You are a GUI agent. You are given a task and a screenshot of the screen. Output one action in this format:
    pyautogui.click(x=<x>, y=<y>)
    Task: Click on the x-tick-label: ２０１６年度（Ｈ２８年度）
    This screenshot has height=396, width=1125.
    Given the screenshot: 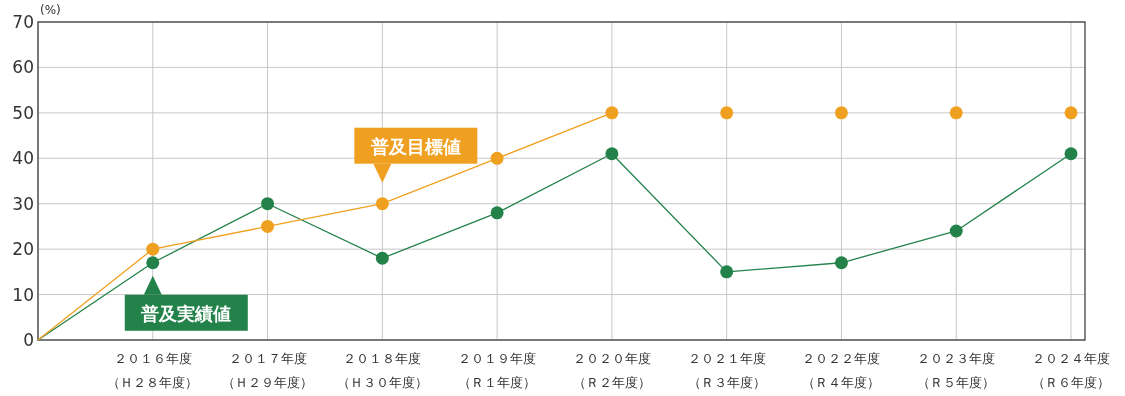 What is the action you would take?
    pyautogui.click(x=153, y=370)
    